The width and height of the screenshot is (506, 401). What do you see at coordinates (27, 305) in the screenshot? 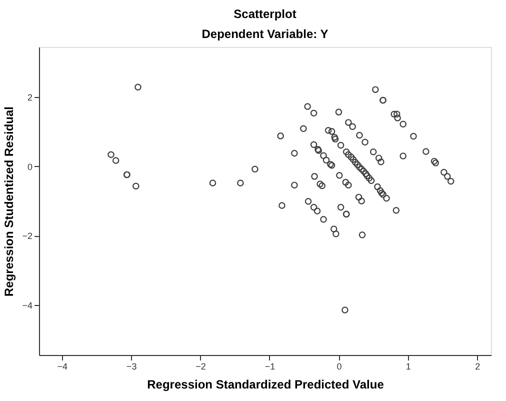
I see `y-tick-label: −4` at bounding box center [27, 305].